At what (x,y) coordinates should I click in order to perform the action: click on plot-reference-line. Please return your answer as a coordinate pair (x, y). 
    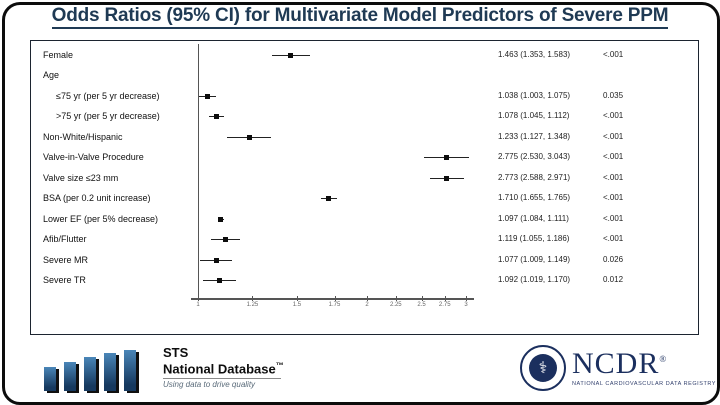
    Looking at the image, I should click on (198, 171).